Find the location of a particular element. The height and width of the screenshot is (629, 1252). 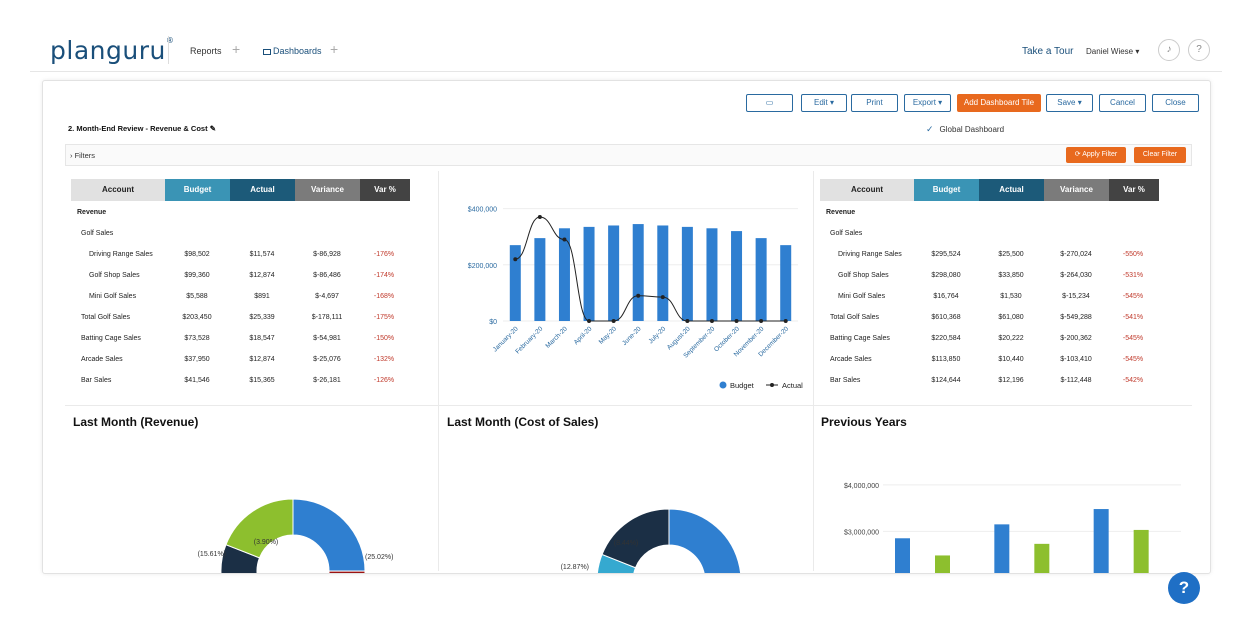

help-button: ? is located at coordinates (1184, 588).